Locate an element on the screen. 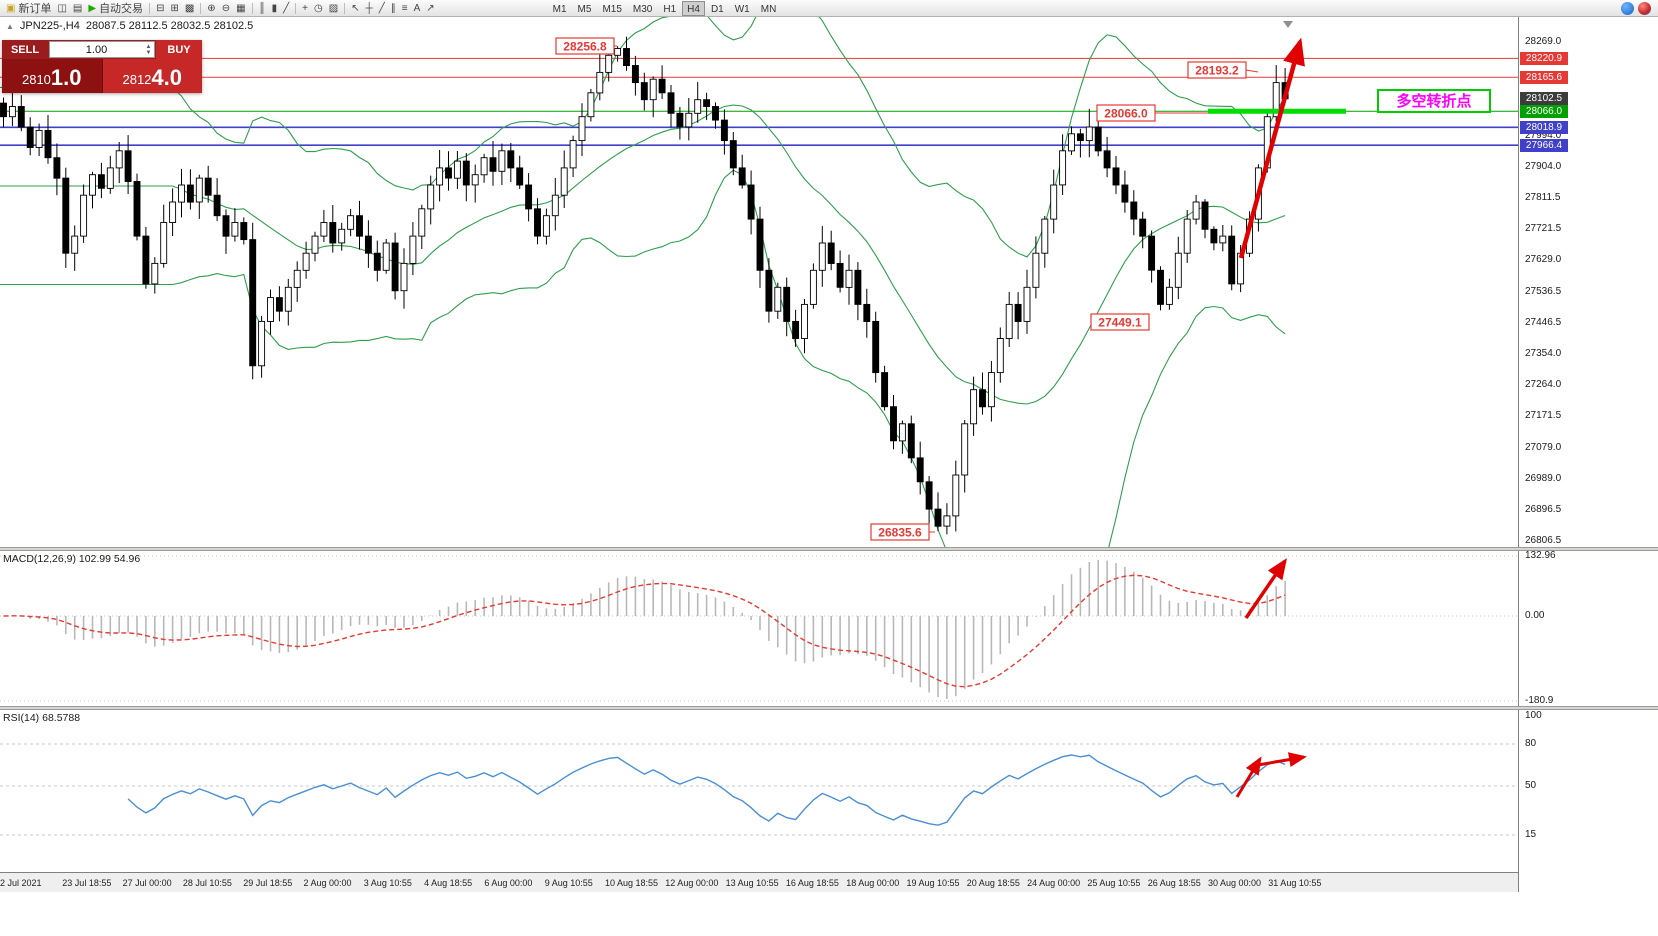 The width and height of the screenshot is (1658, 936). templates-icon: ▨ is located at coordinates (333, 8).